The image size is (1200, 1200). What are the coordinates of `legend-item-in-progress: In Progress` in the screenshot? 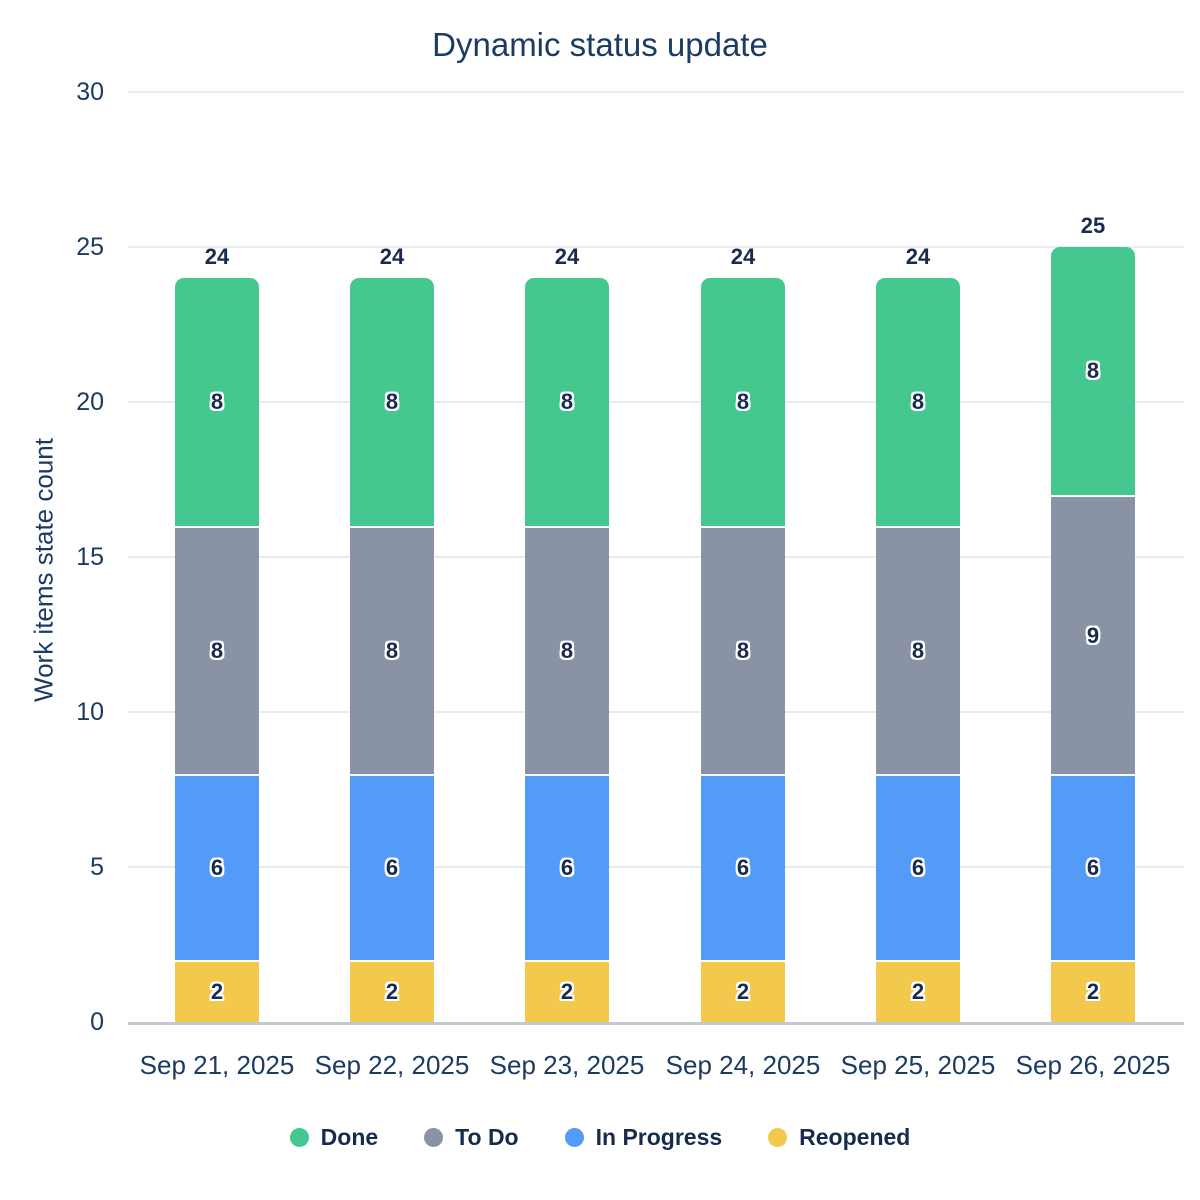 It's located at (643, 1137).